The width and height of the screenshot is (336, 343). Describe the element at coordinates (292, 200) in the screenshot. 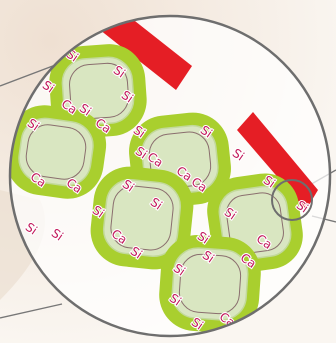

I see `zoom-region-circle` at that location.